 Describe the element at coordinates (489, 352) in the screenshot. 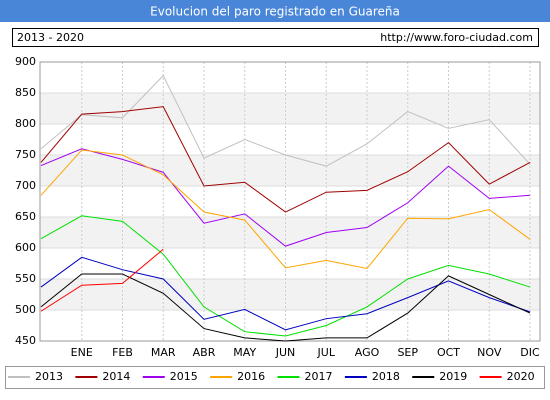

I see `x-tick-label: NOV` at that location.